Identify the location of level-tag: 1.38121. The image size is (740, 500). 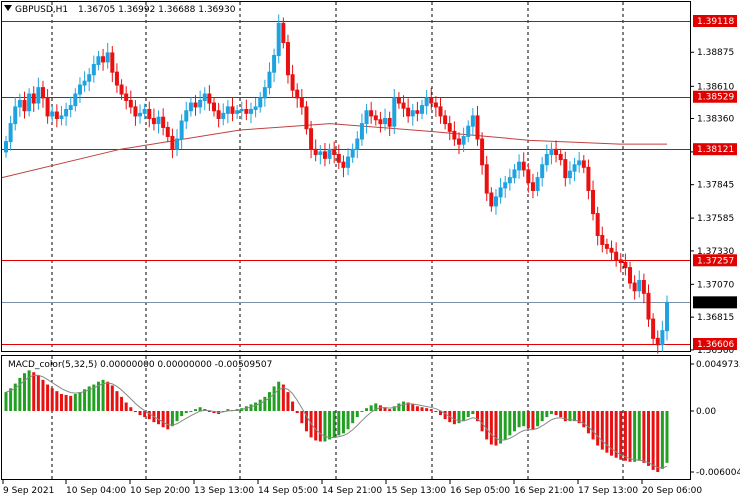
(715, 149).